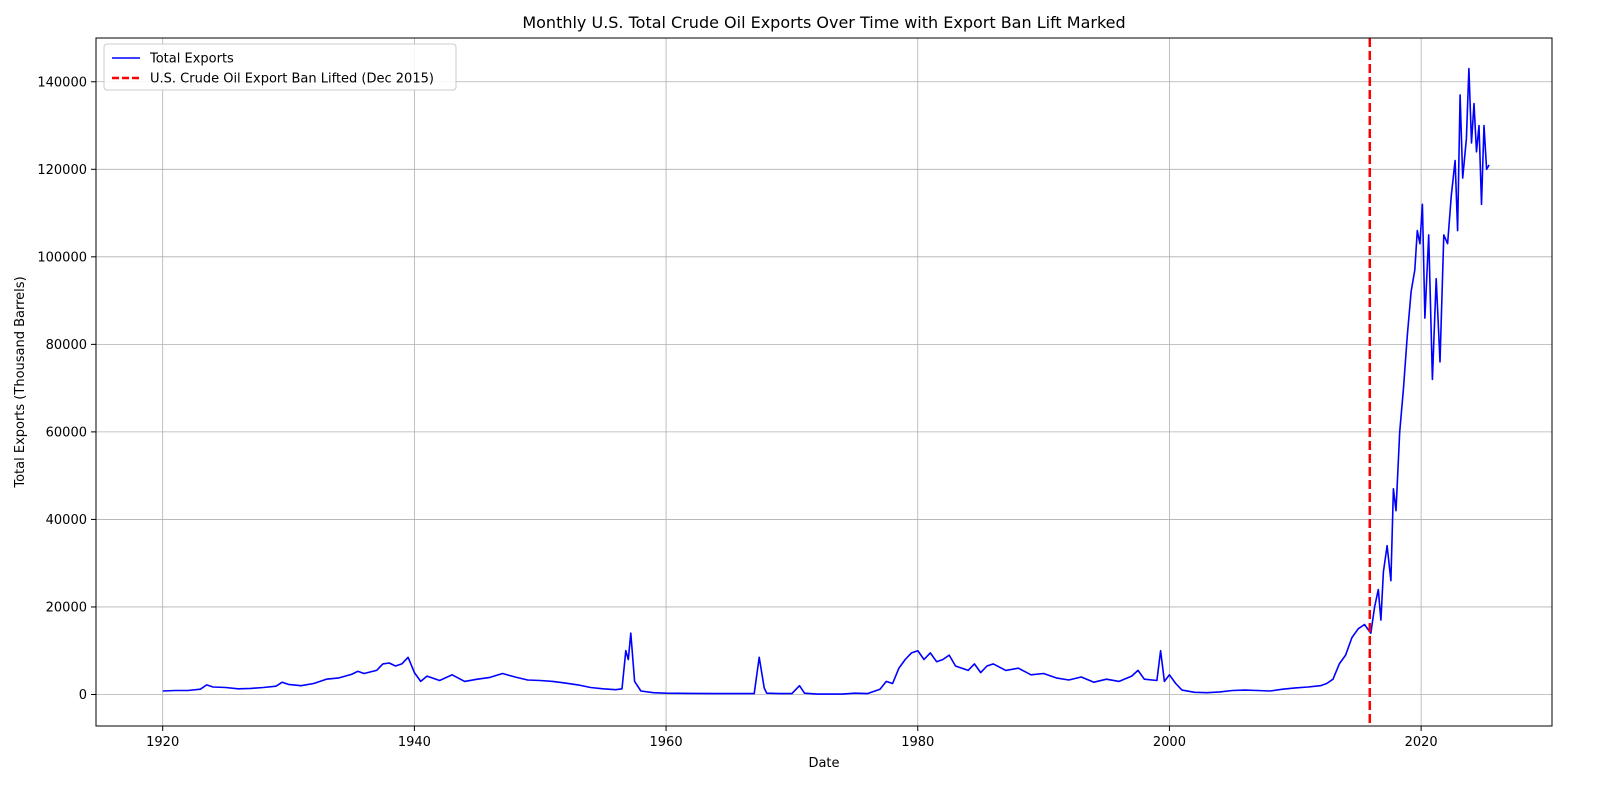  I want to click on x-tick-label: 1980, so click(917, 742).